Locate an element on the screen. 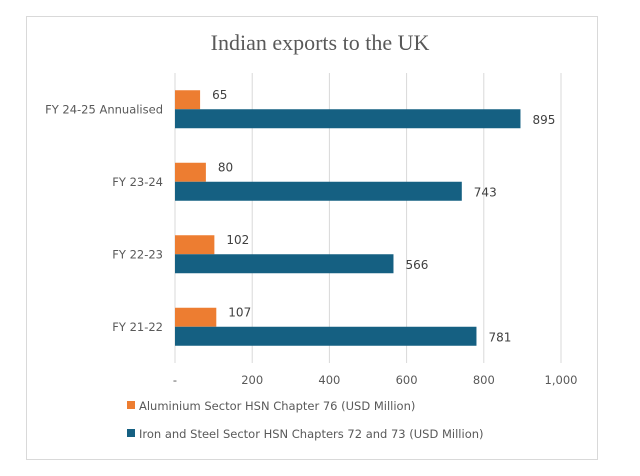  category-label: FY 23-24 is located at coordinates (137, 182).